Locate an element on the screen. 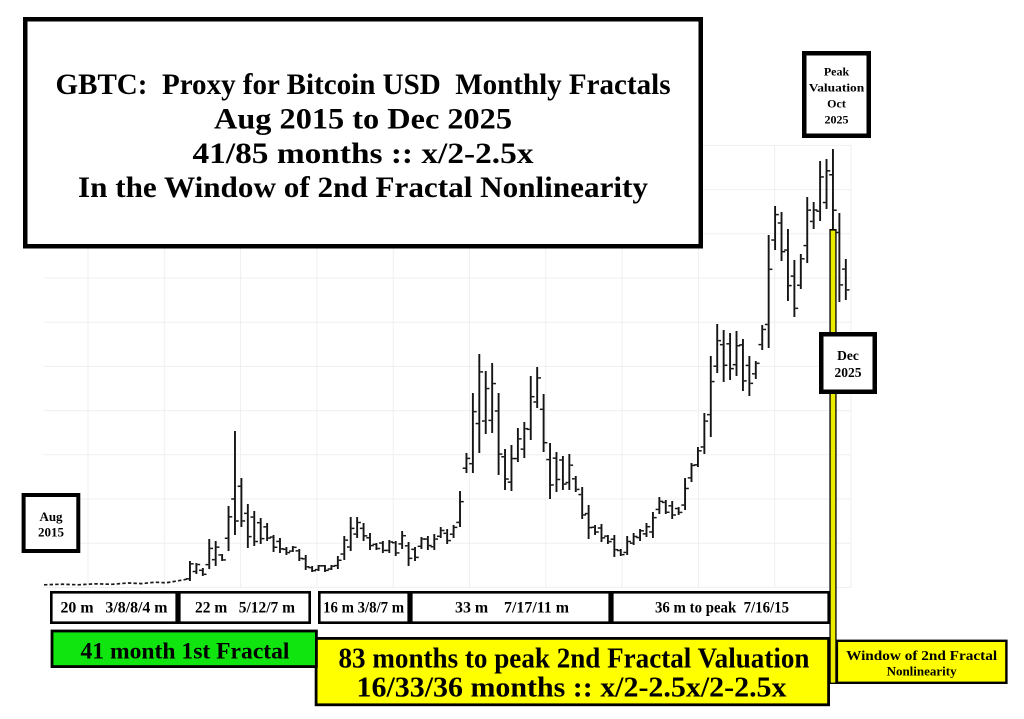 The image size is (1024, 719). svg-text: 22 m 5/12/7 m is located at coordinates (245, 608).